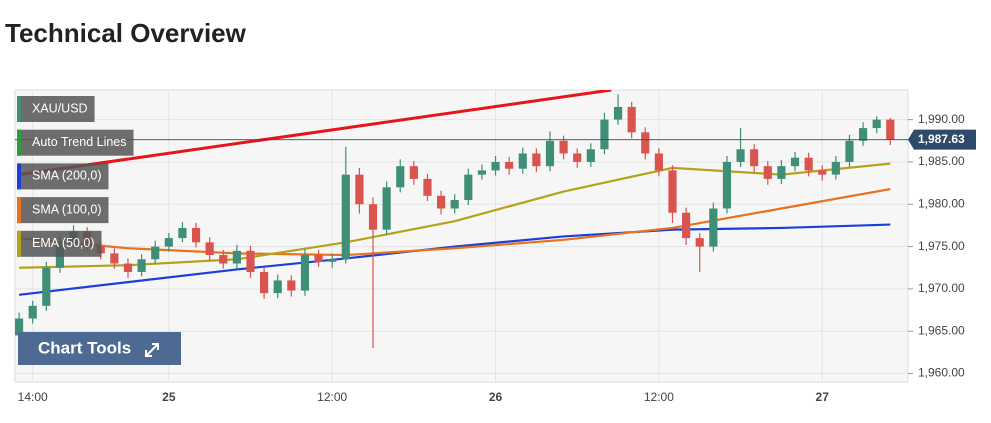  What do you see at coordinates (60, 108) in the screenshot?
I see `legend-label: XAU/USD` at bounding box center [60, 108].